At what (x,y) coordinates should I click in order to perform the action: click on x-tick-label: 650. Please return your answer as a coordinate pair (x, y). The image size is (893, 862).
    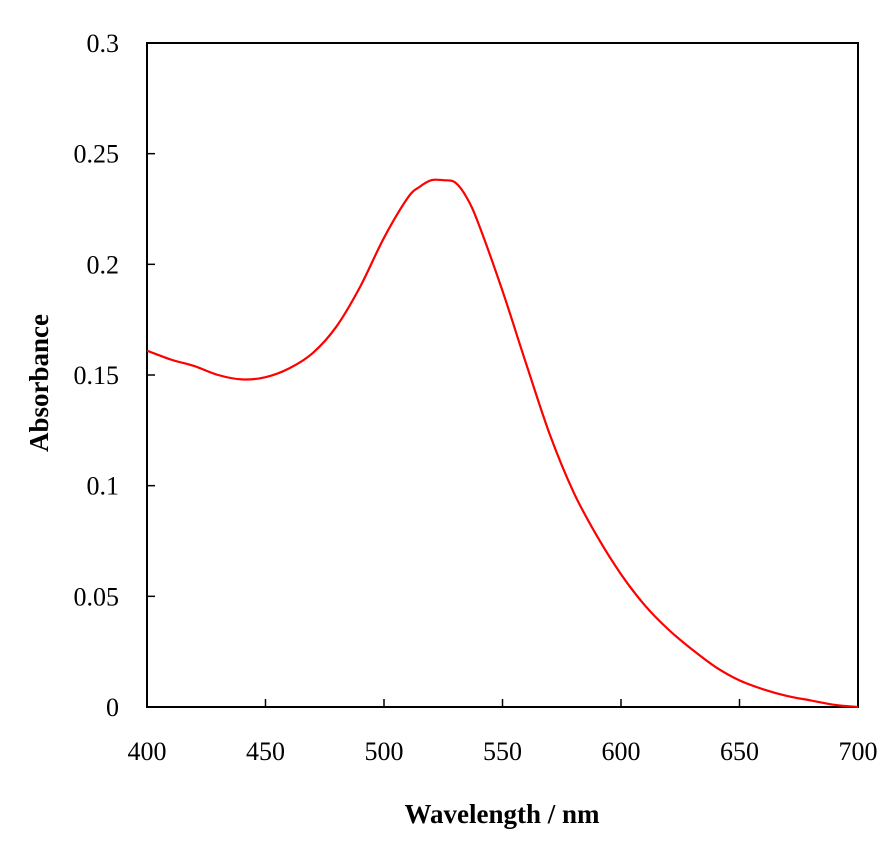
    Looking at the image, I should click on (739, 751).